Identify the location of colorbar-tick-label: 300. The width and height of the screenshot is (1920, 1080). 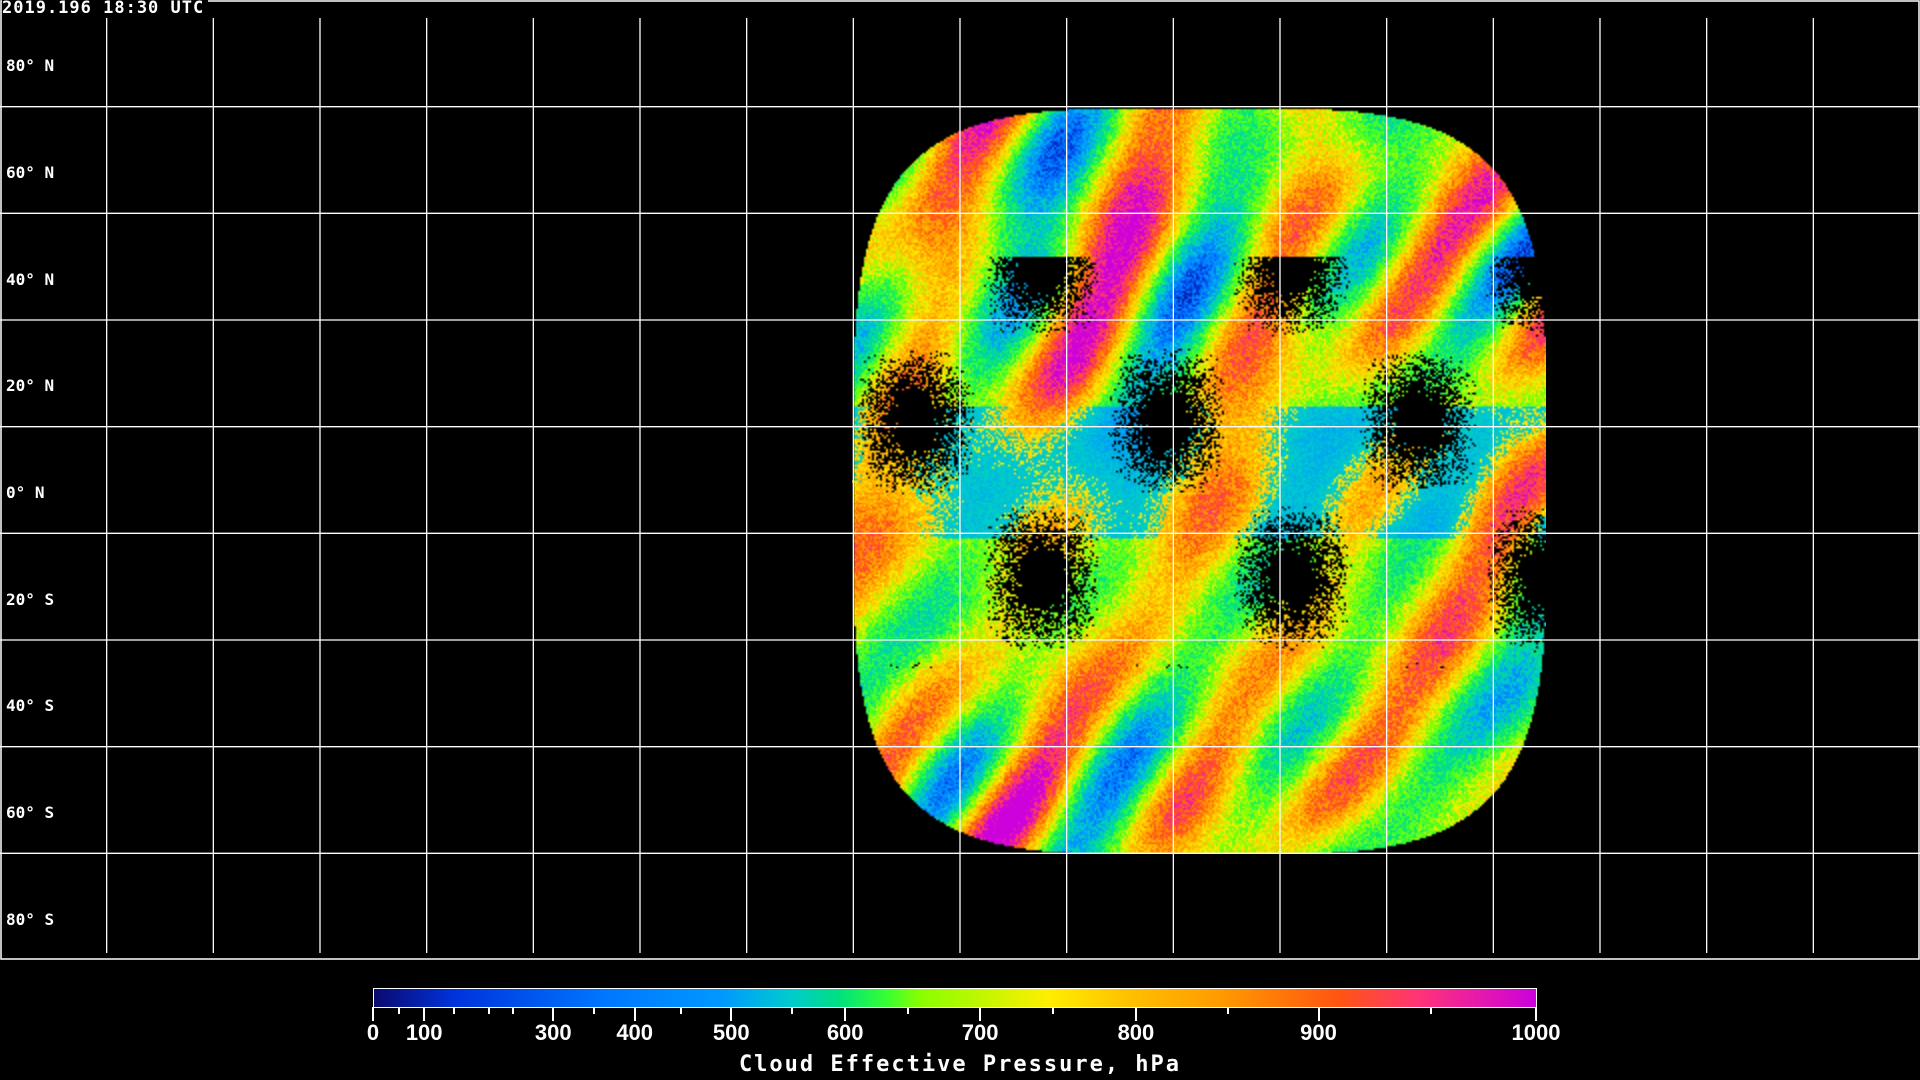
(553, 1032).